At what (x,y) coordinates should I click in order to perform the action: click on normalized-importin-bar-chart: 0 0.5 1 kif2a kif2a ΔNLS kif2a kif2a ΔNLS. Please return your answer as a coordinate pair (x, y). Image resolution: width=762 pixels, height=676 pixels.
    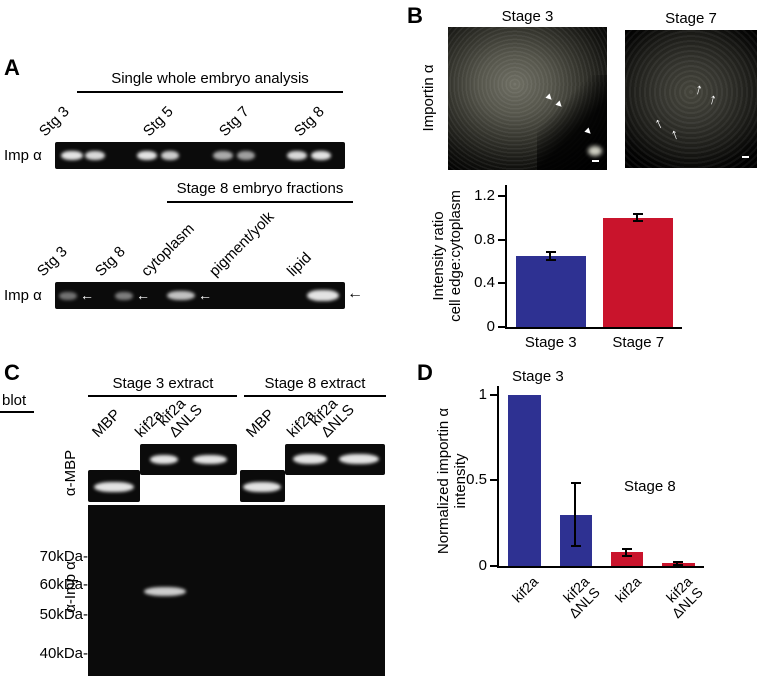
    Looking at the image, I should click on (585, 504).